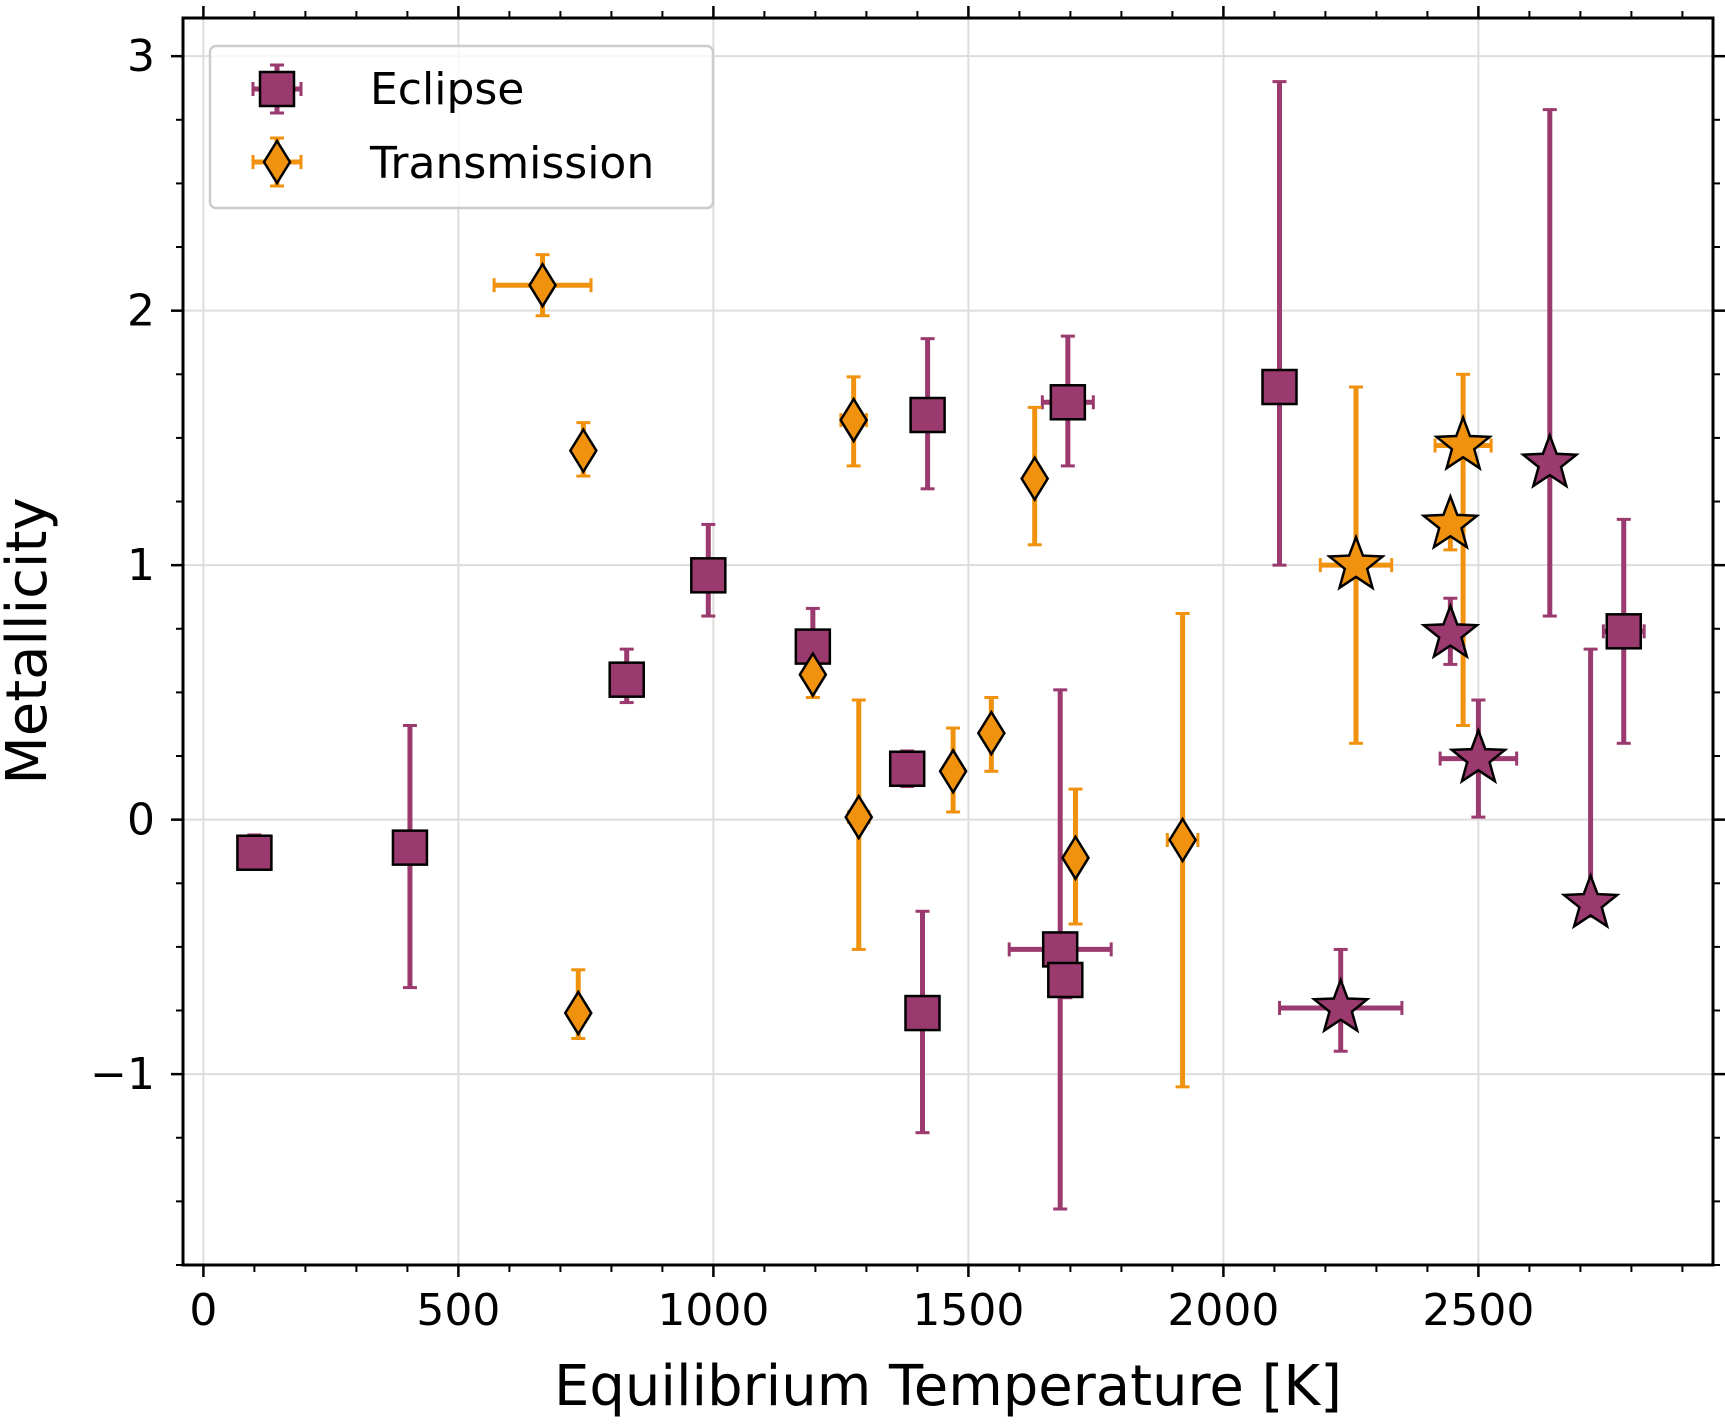 The height and width of the screenshot is (1425, 1725). Describe the element at coordinates (141, 565) in the screenshot. I see `y-tick-label: 1` at that location.